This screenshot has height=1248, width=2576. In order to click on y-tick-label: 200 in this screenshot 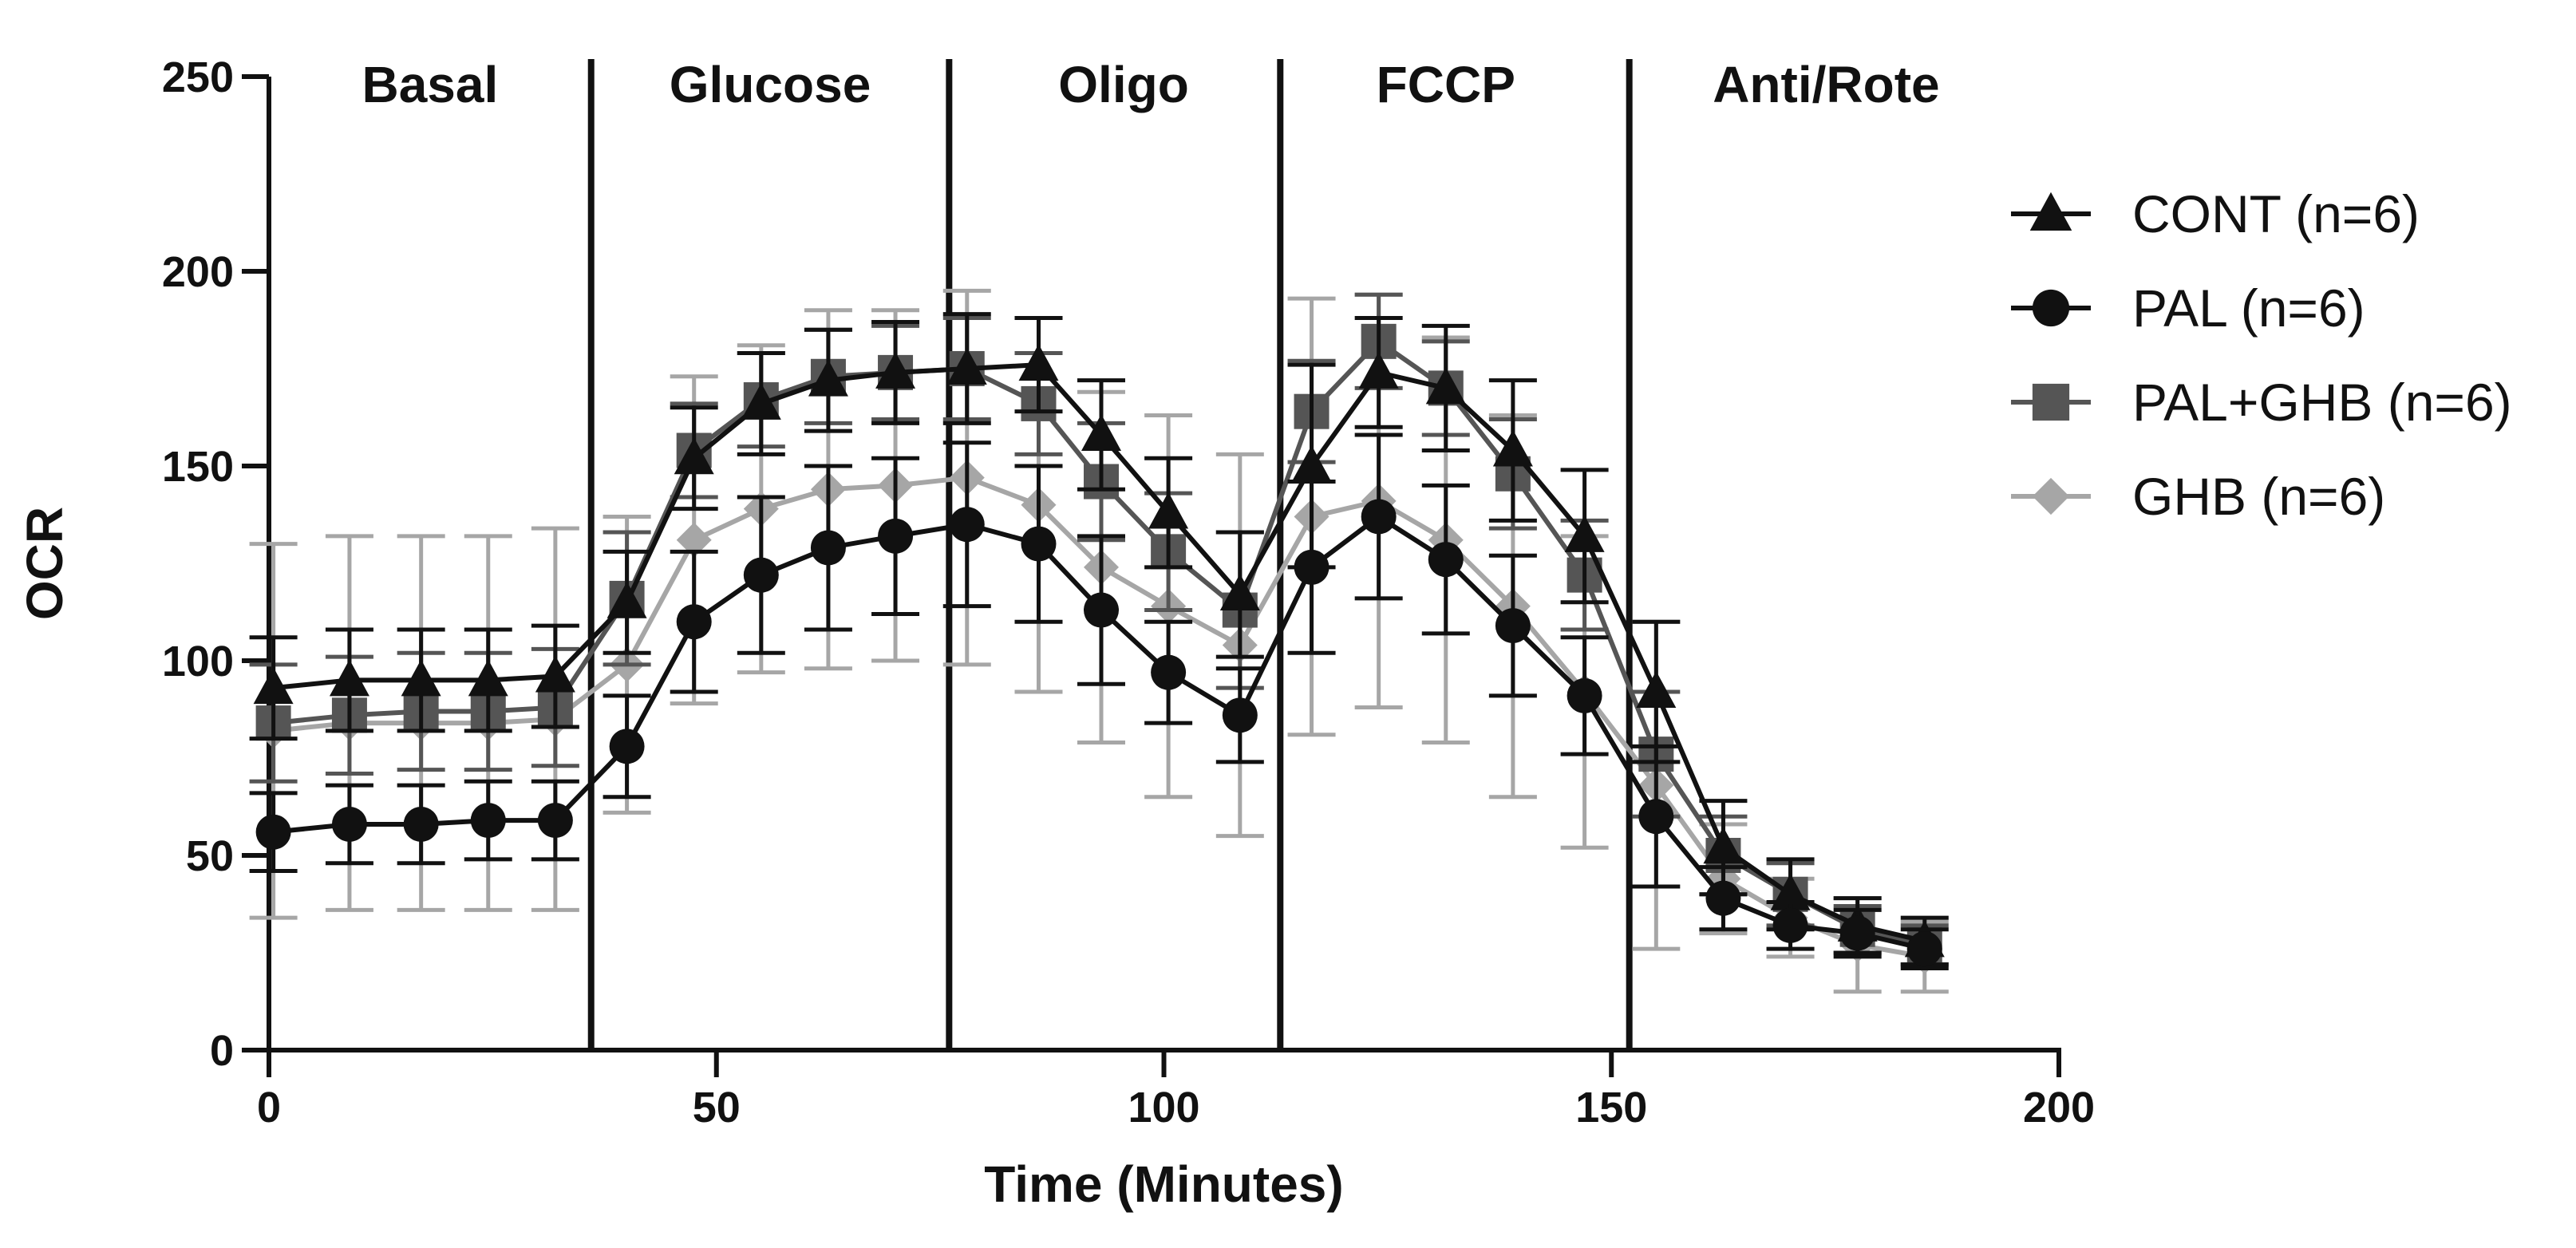, I will do `click(198, 272)`.